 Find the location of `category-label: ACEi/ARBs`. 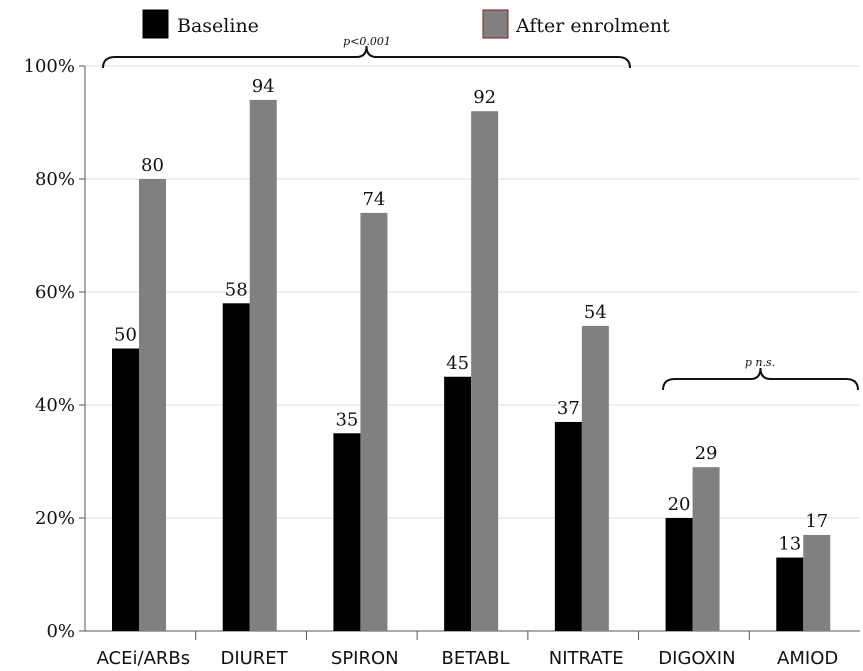

category-label: ACEi/ARBs is located at coordinates (144, 658).